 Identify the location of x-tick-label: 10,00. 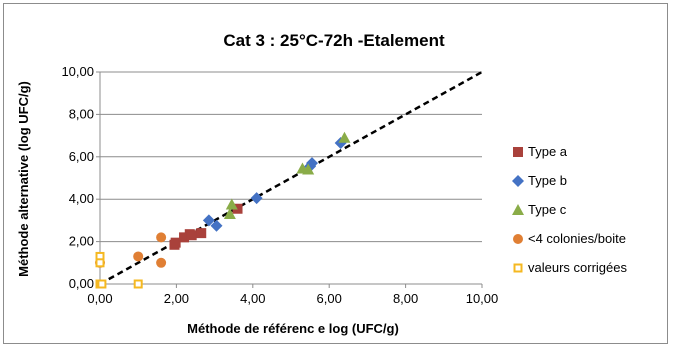
(482, 298).